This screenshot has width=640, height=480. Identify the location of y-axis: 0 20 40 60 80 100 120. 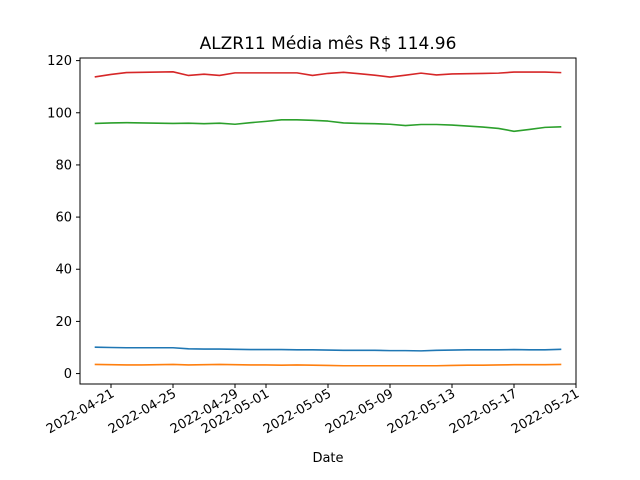
(63, 218).